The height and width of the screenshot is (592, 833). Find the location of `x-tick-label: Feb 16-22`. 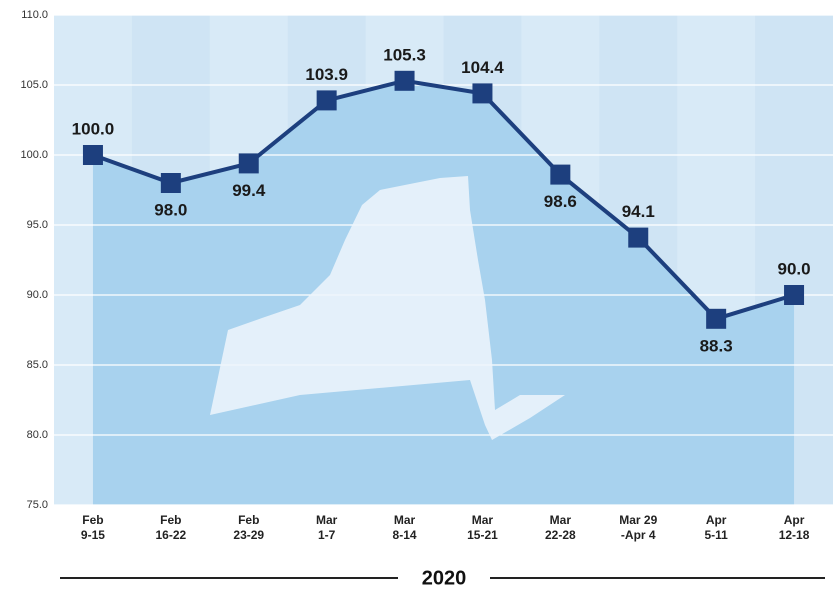

x-tick-label: Feb 16-22 is located at coordinates (170, 527).